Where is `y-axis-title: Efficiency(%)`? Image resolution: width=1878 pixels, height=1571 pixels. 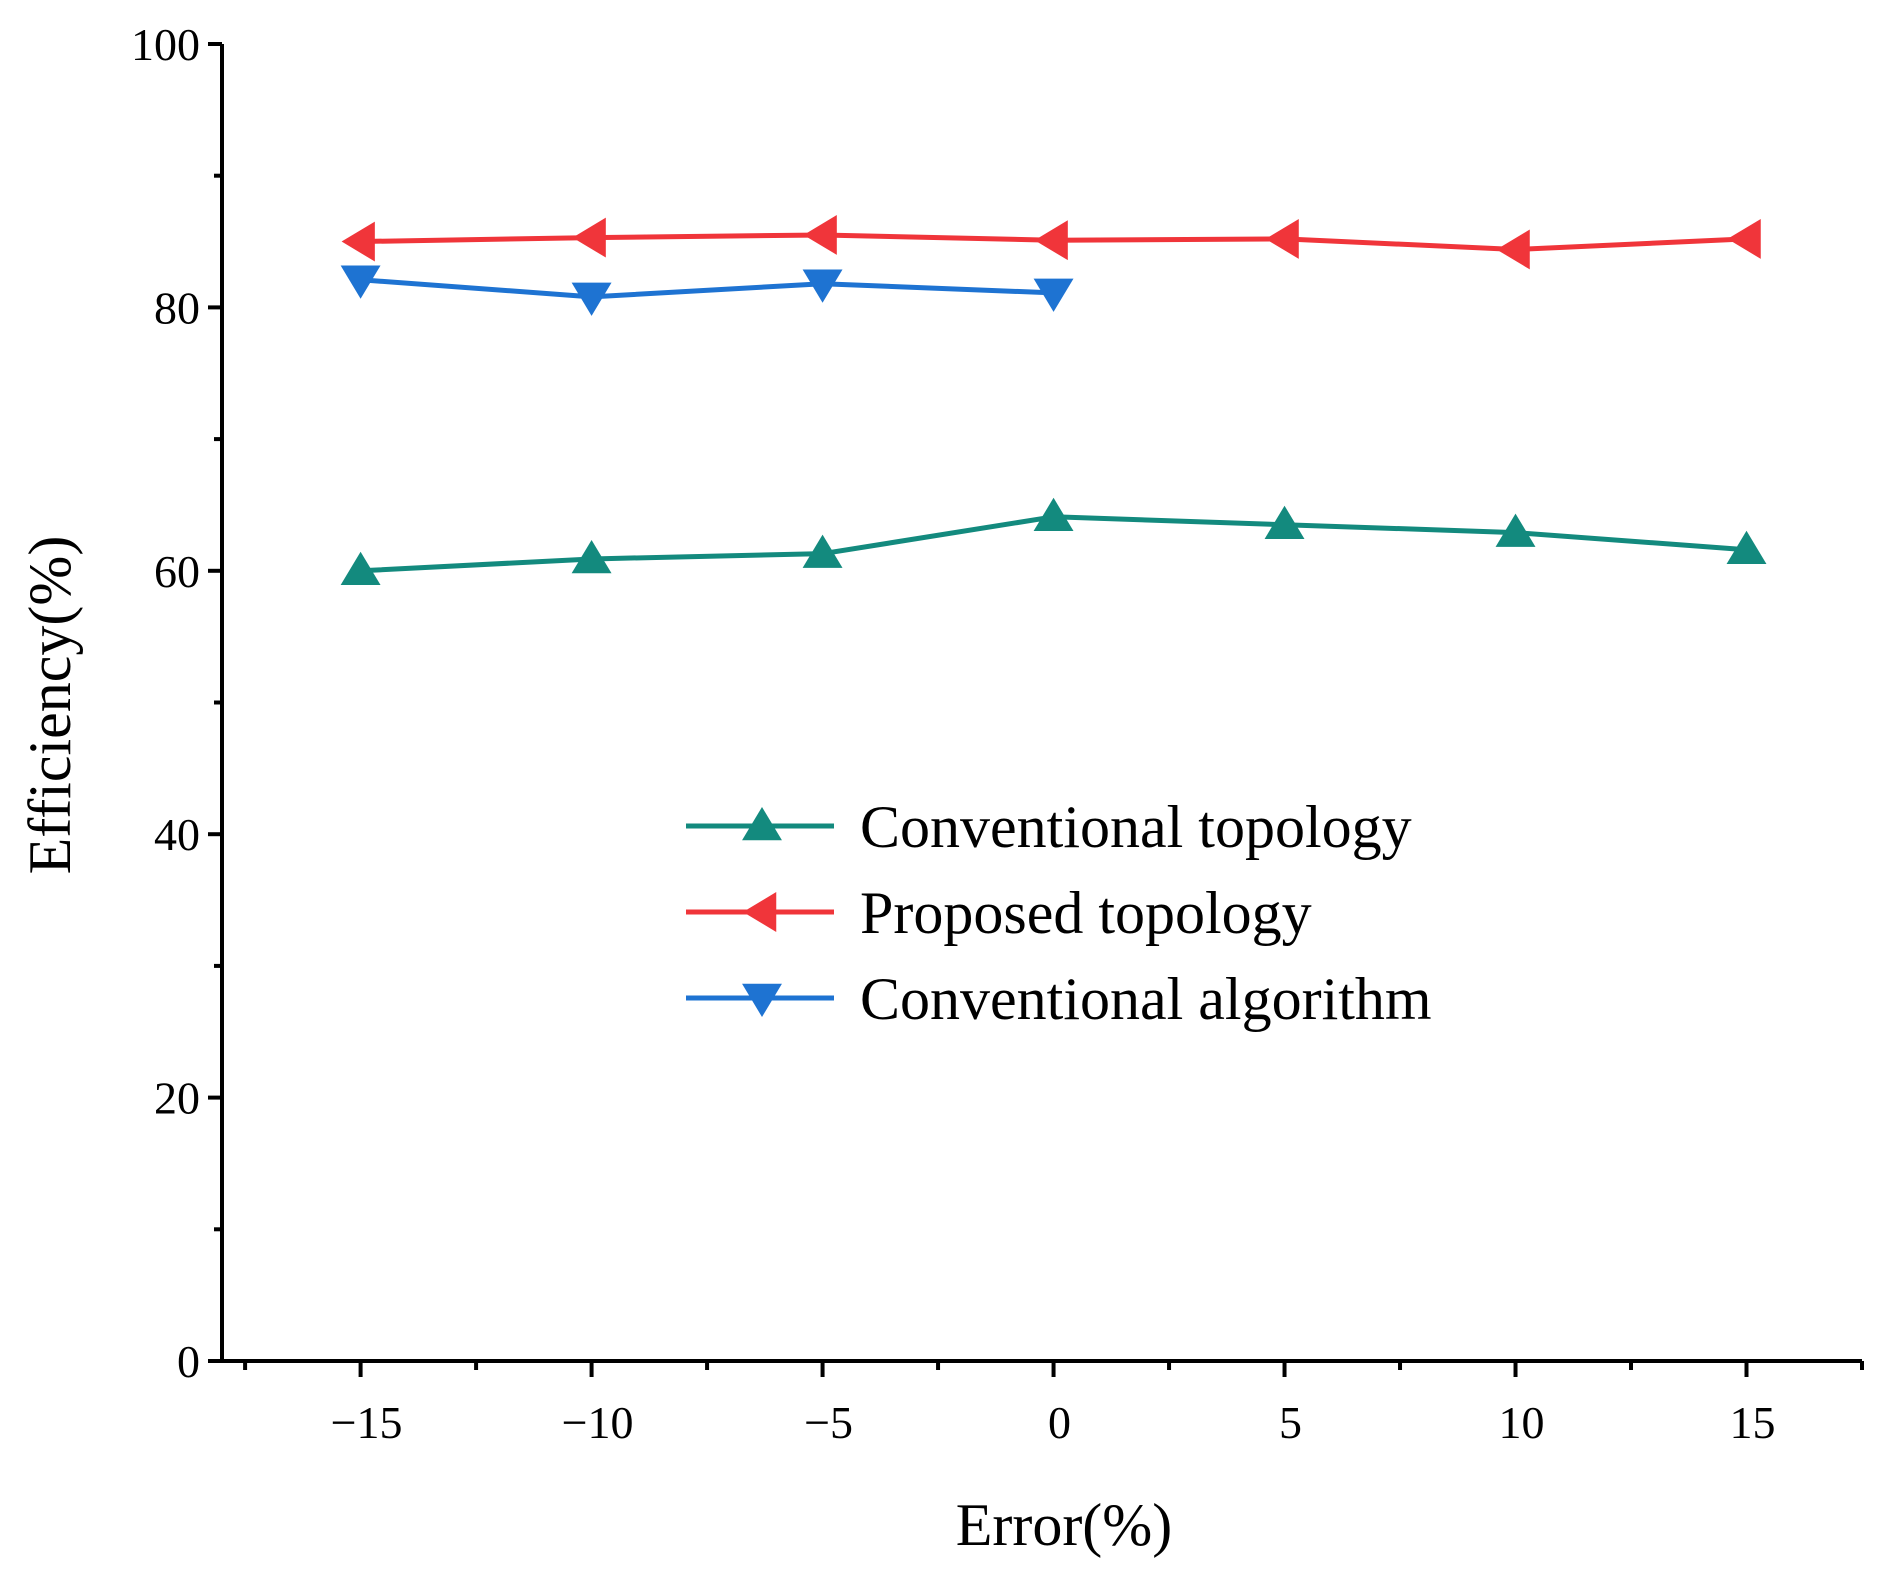 y-axis-title: Efficiency(%) is located at coordinates (50, 705).